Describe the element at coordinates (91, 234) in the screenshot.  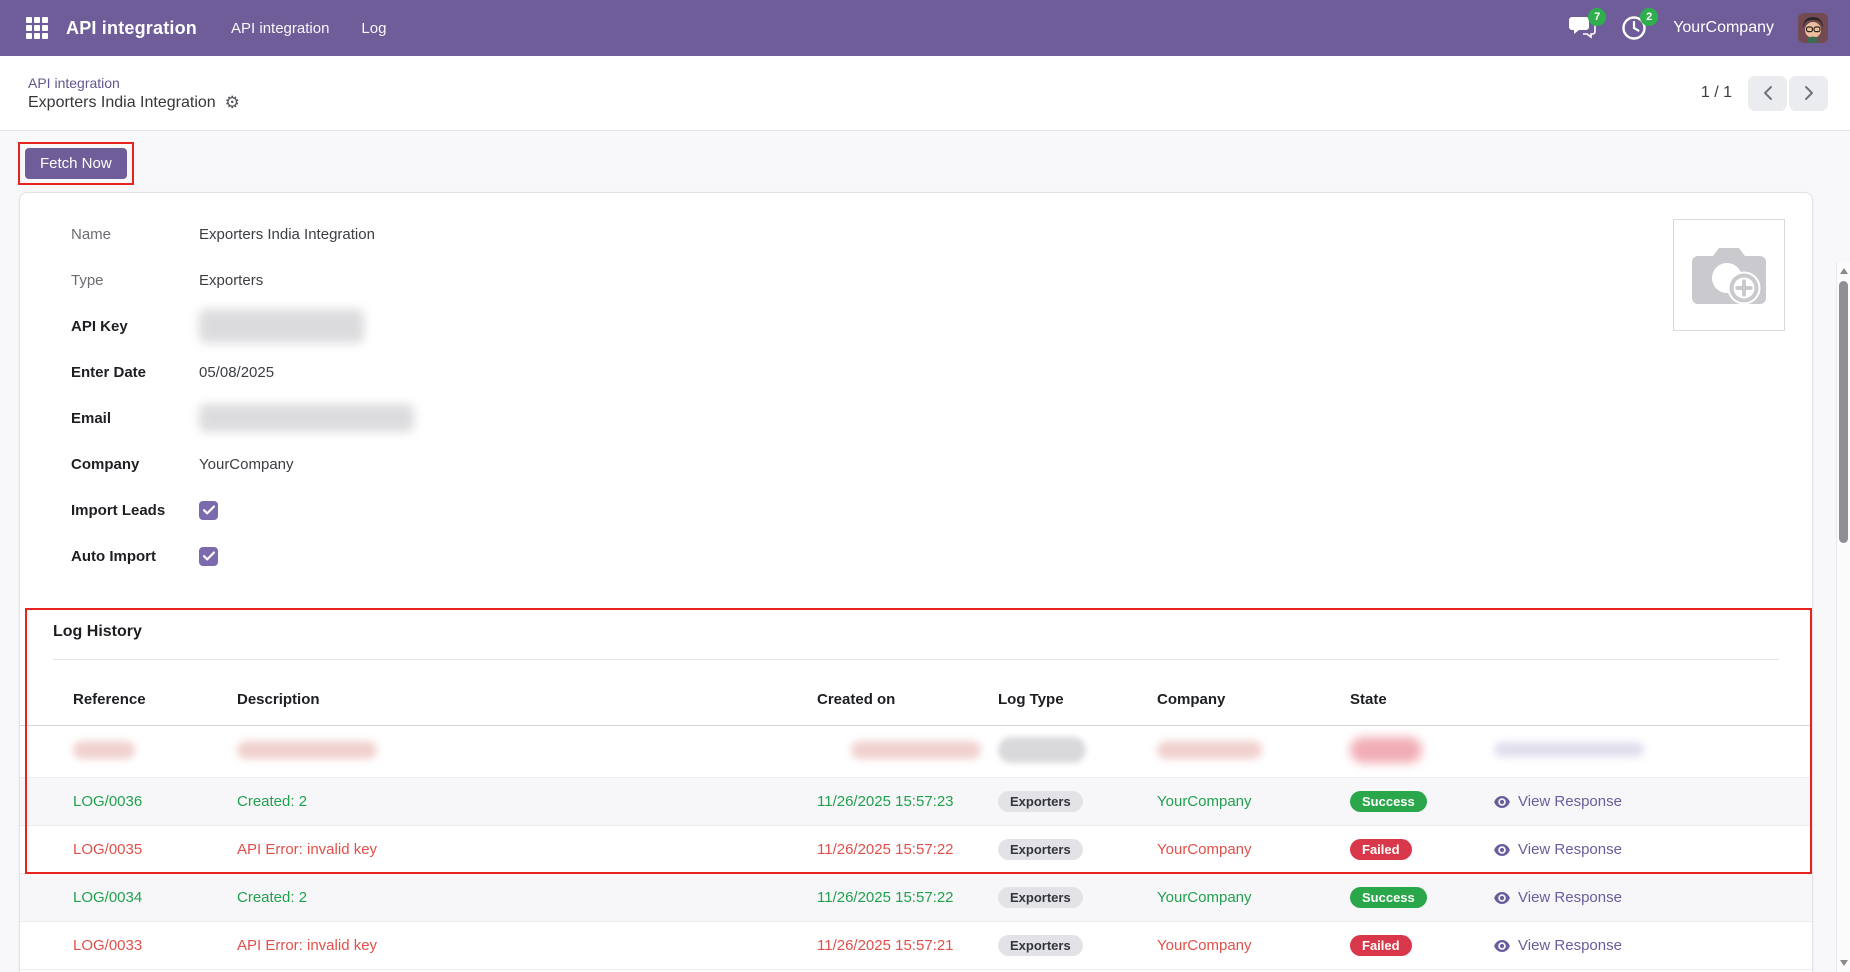
I see `field-label: Name` at that location.